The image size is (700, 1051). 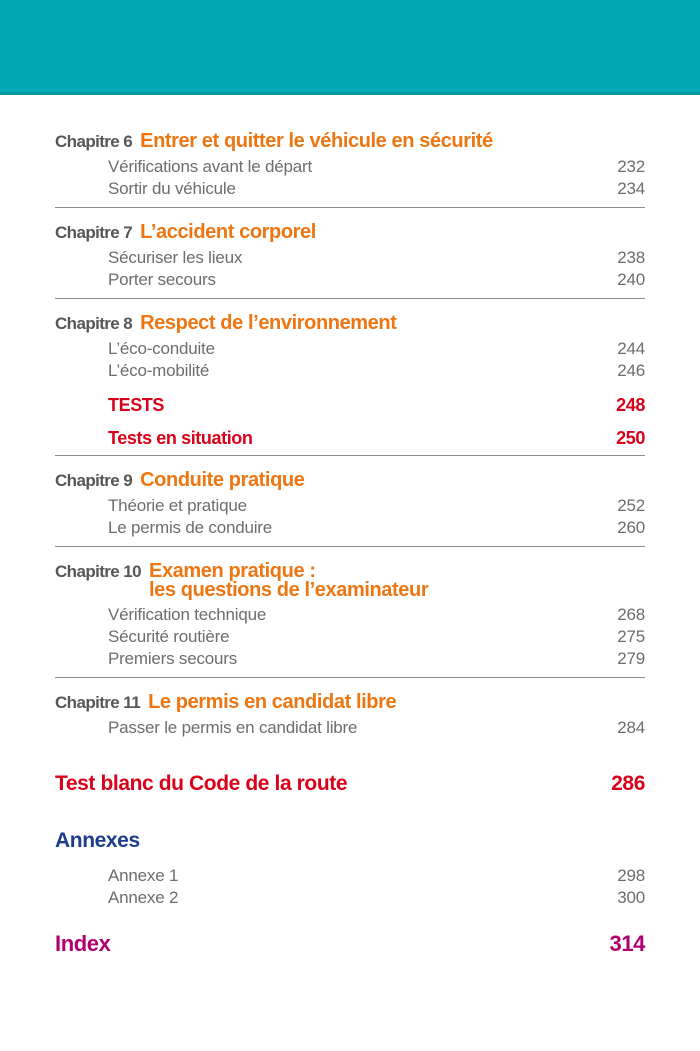 What do you see at coordinates (228, 232) in the screenshot?
I see `chapter-title: L’accident corporel` at bounding box center [228, 232].